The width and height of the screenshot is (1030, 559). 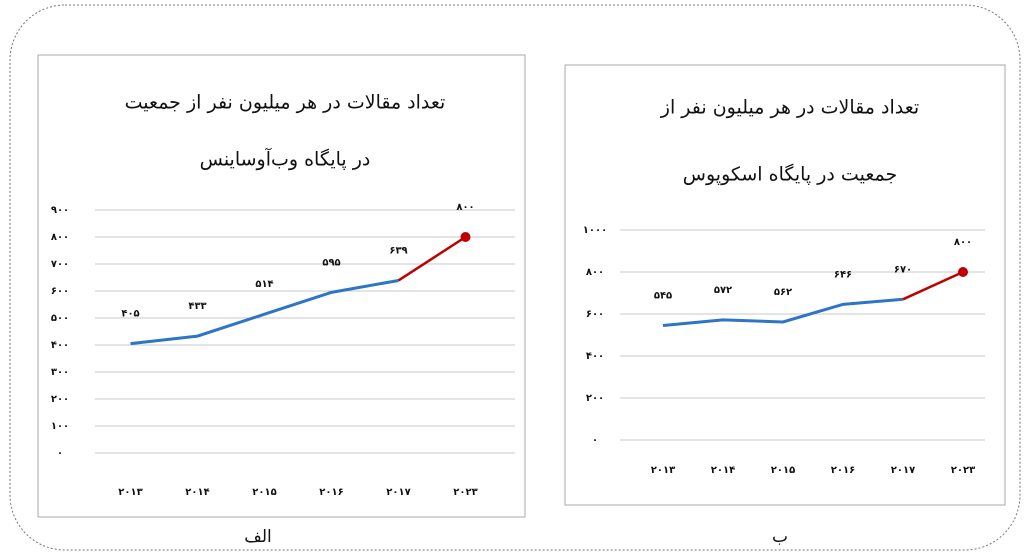 I want to click on caption: الف, so click(x=258, y=537).